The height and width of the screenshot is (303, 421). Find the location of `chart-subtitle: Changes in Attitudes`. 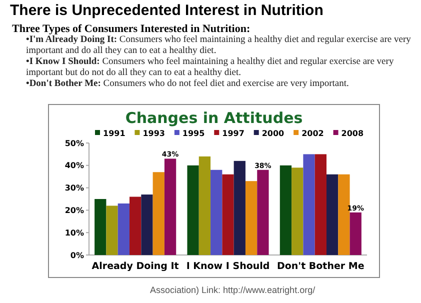

chart-subtitle: Changes in Attitudes is located at coordinates (214, 118).